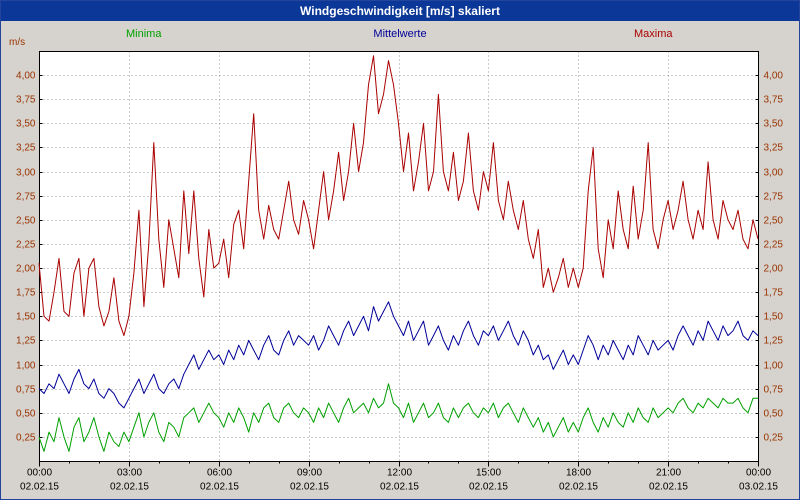 This screenshot has width=800, height=500. I want to click on y-tick-label-right: 3,75, so click(774, 100).